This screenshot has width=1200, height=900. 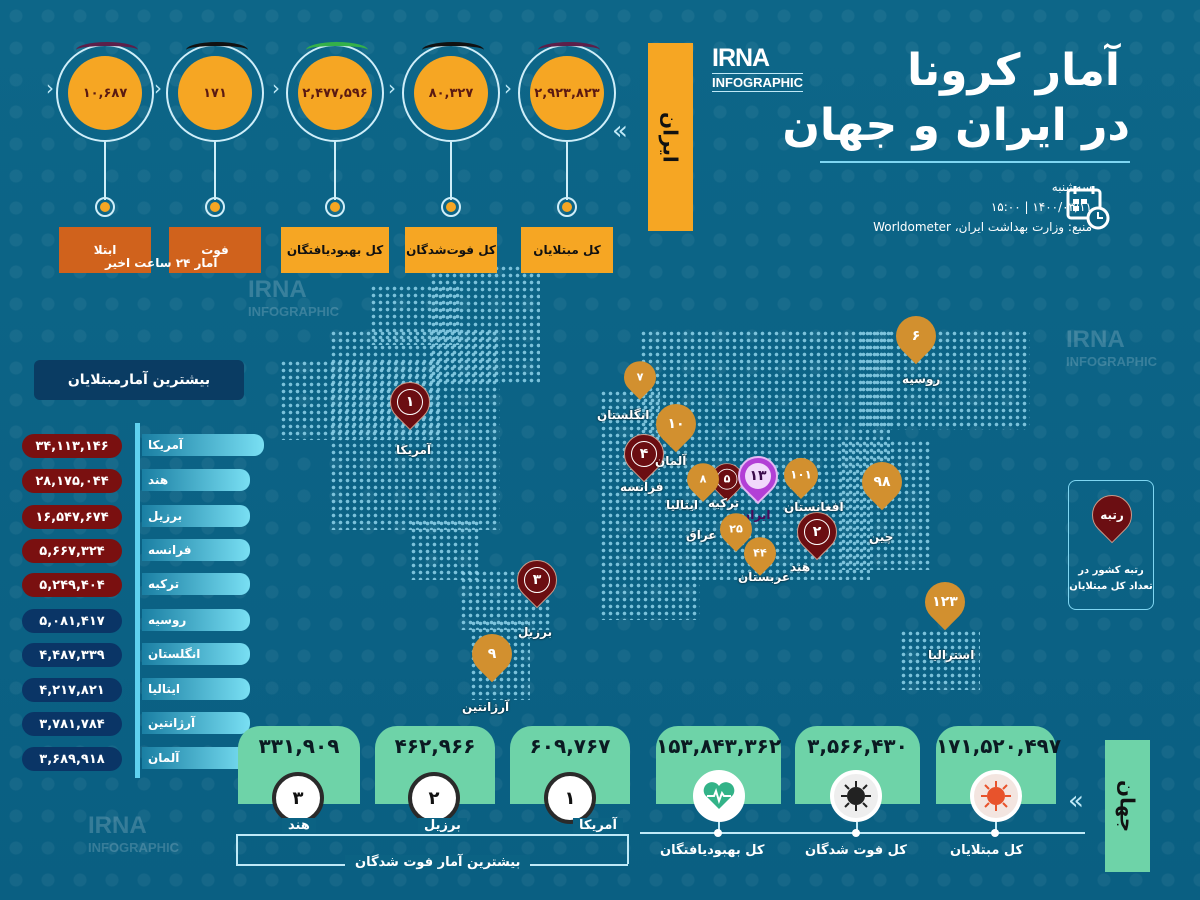 I want to click on map-pin-germany: ۱۰, so click(x=676, y=425).